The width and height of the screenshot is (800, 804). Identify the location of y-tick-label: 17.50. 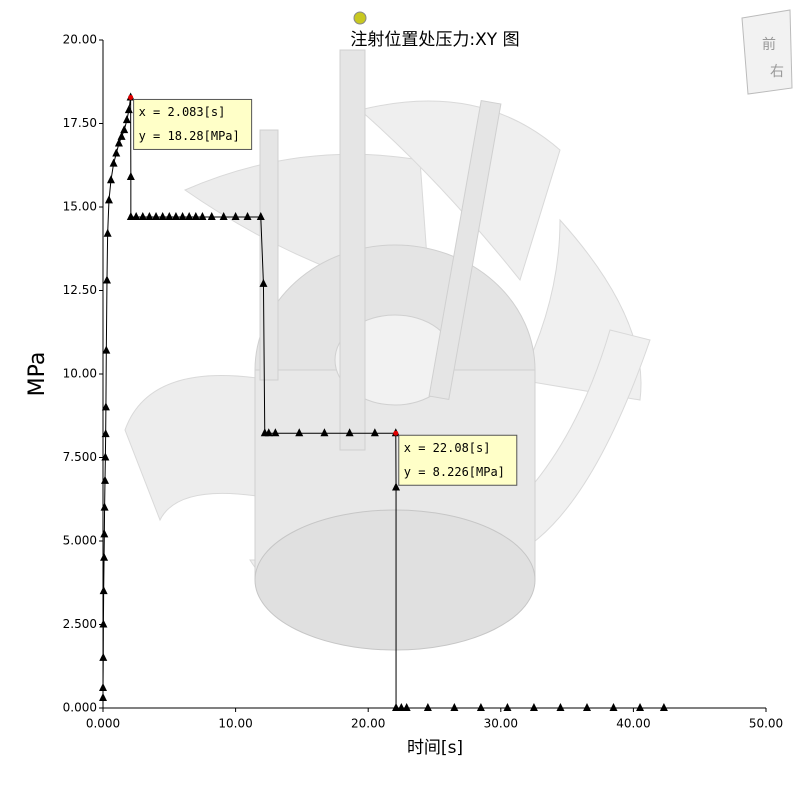
(80, 123).